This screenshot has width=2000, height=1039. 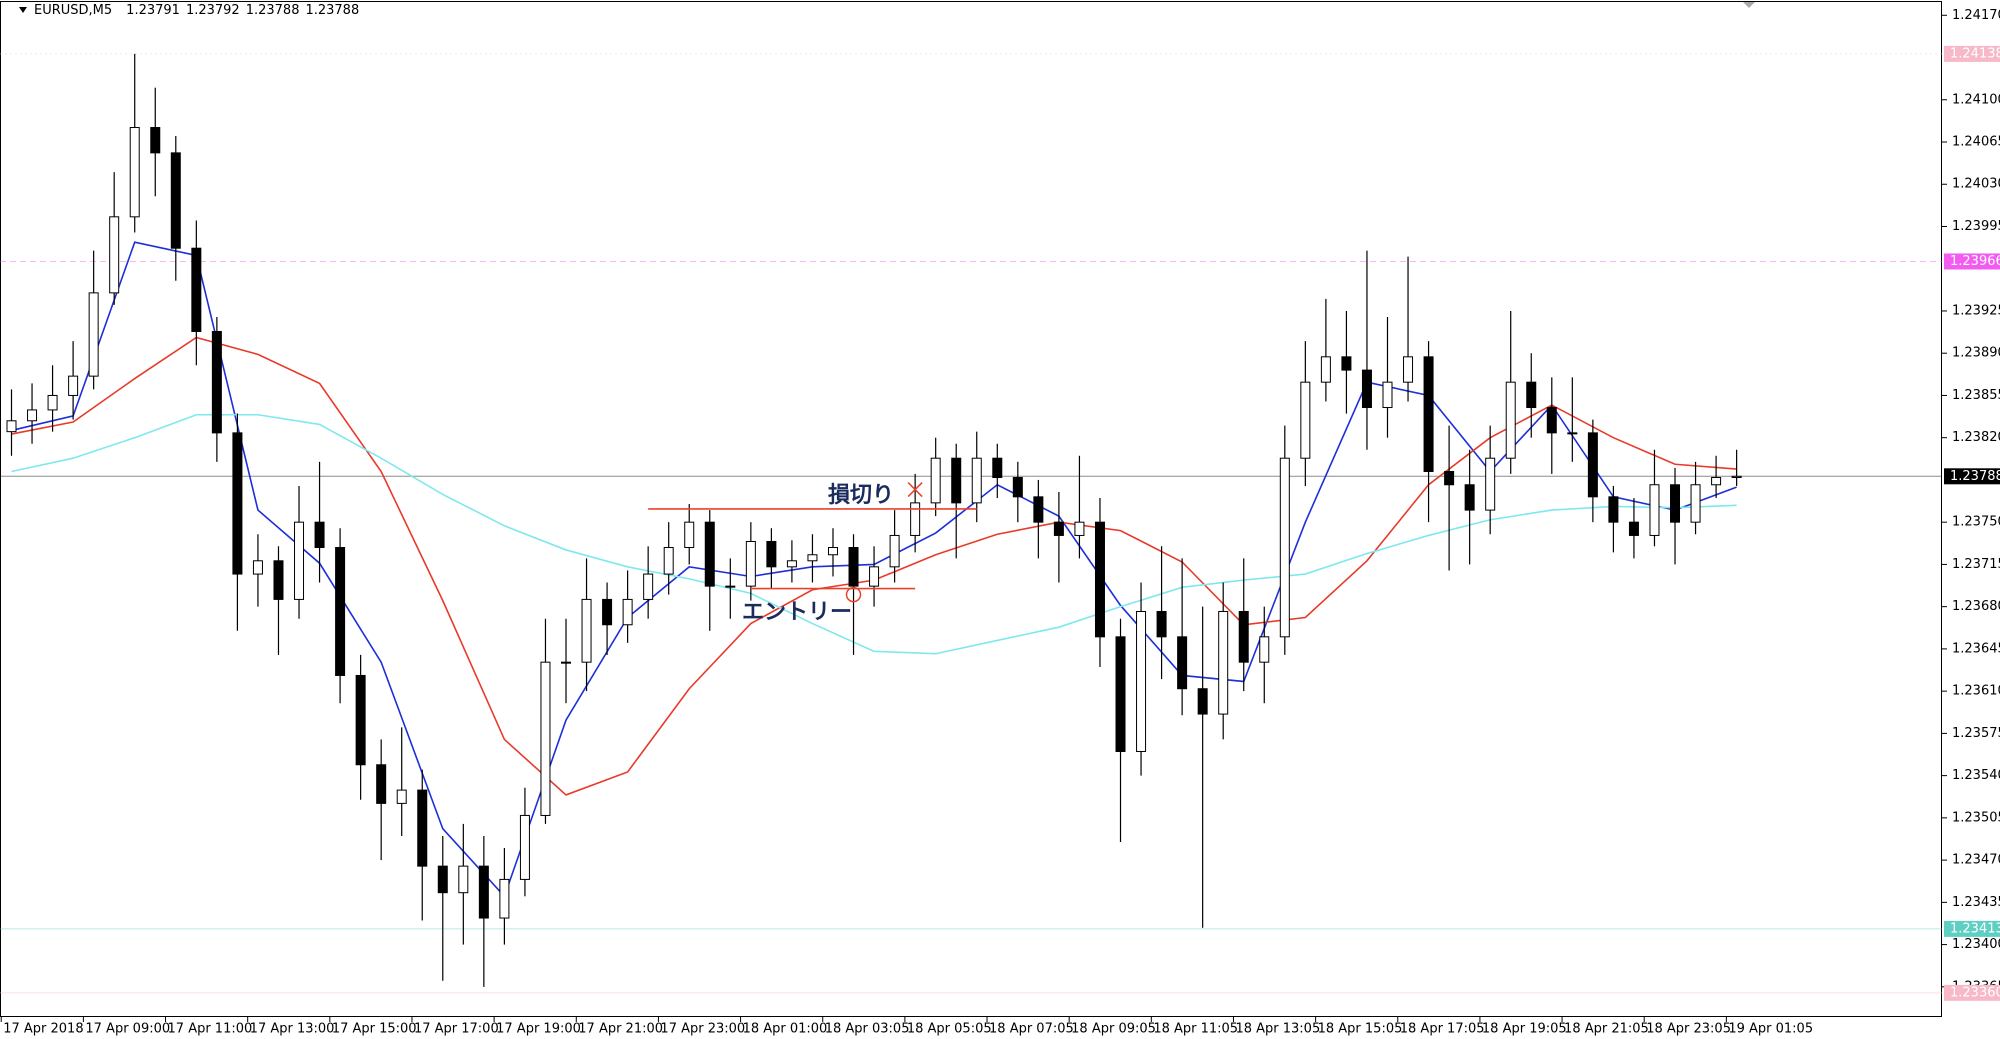 I want to click on y-tick-label: 1.23435, so click(x=1976, y=902).